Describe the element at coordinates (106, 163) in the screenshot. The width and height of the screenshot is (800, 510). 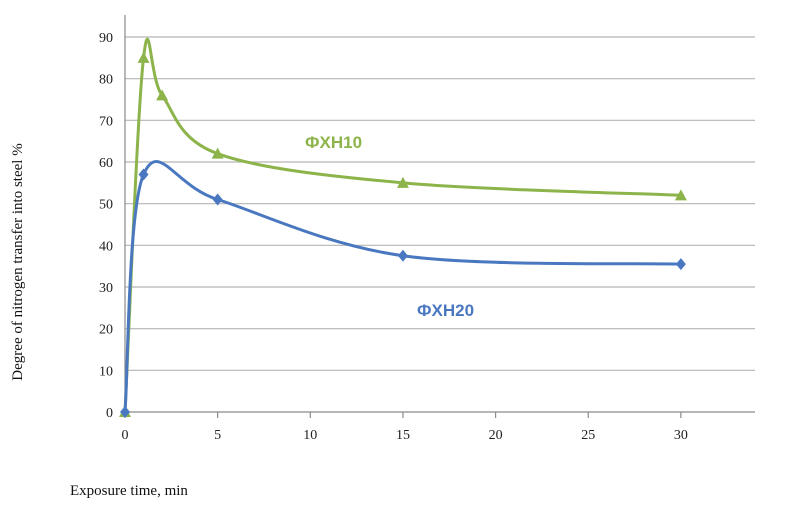
I see `y-tick-60: 60` at that location.